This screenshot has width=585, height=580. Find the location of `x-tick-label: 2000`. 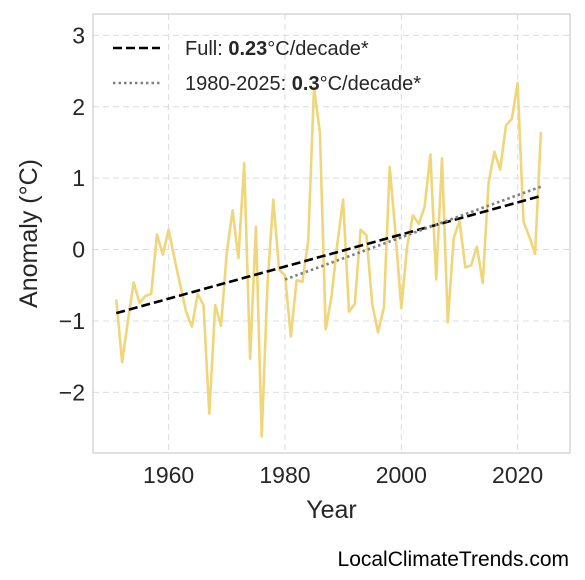

x-tick-label: 2000 is located at coordinates (401, 475).